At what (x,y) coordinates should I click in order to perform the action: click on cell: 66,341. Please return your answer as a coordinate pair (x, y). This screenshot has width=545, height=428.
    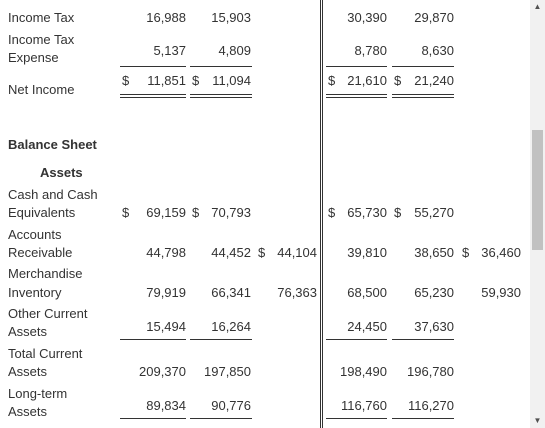
    Looking at the image, I should click on (231, 292).